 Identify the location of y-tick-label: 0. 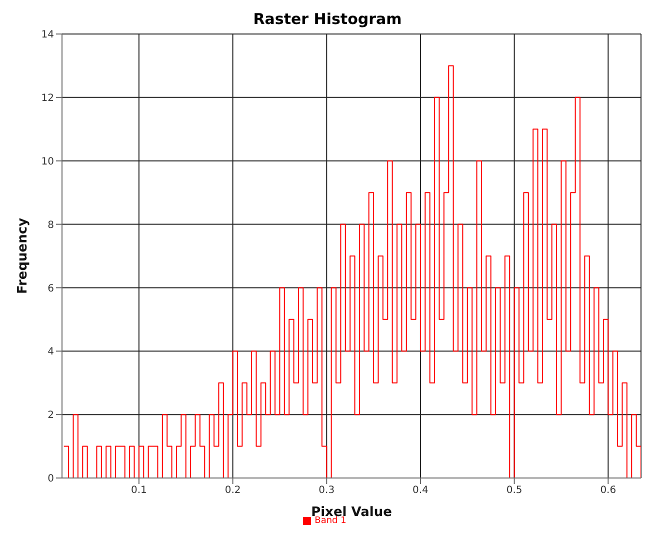
(51, 479).